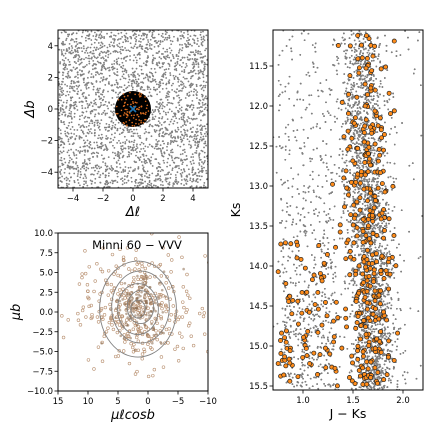  Describe the element at coordinates (138, 309) in the screenshot. I see `density-contour` at that location.